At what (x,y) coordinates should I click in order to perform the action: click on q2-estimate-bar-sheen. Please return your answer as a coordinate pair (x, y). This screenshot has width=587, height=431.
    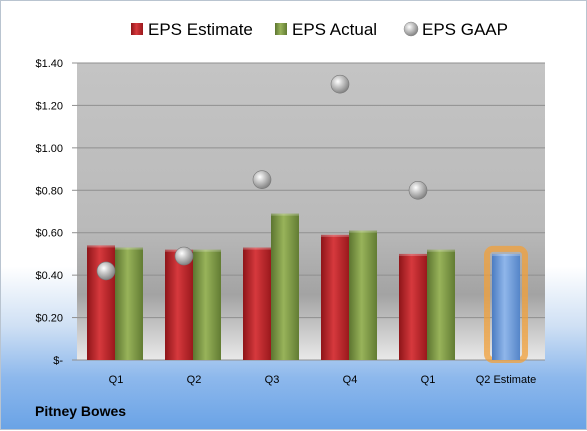
    Looking at the image, I should click on (506, 254).